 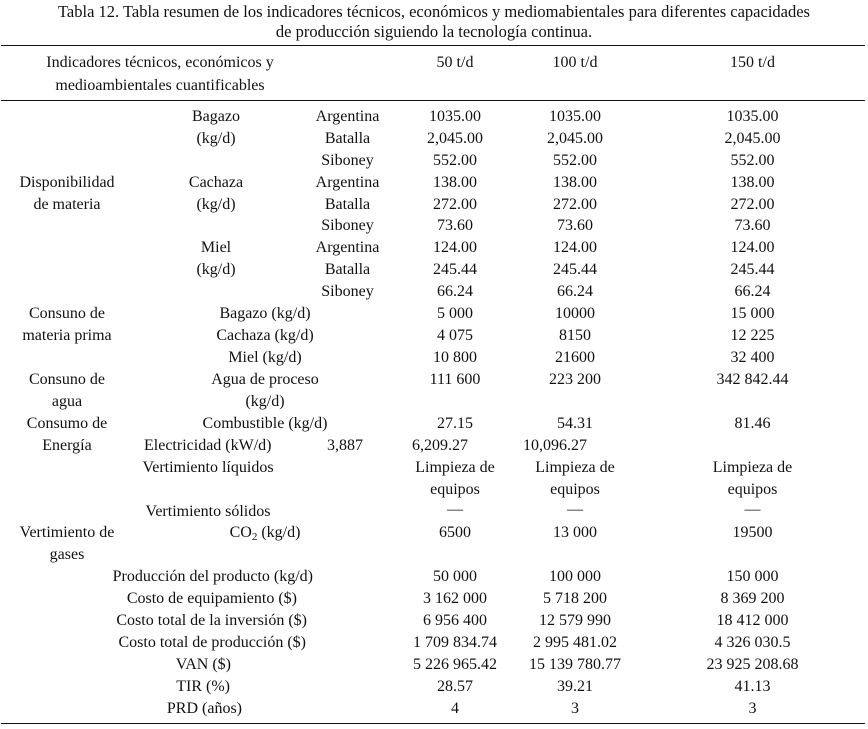 I want to click on header-col-150: 150 t/d, so click(x=752, y=62).